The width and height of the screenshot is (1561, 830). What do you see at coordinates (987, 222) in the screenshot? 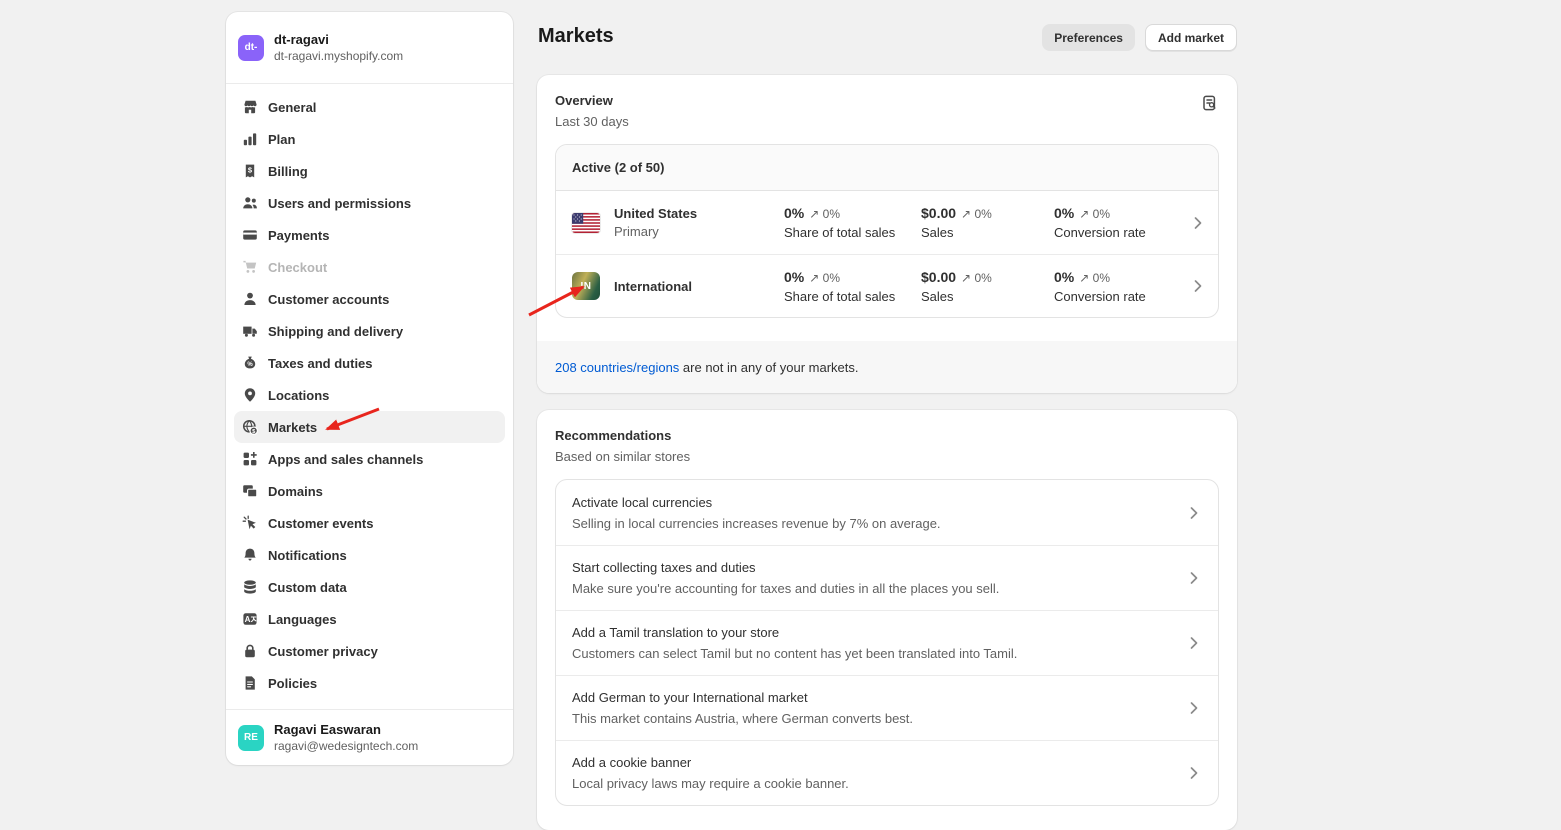
I see `market-stat: $0.00 ↗ 0% Sales` at bounding box center [987, 222].